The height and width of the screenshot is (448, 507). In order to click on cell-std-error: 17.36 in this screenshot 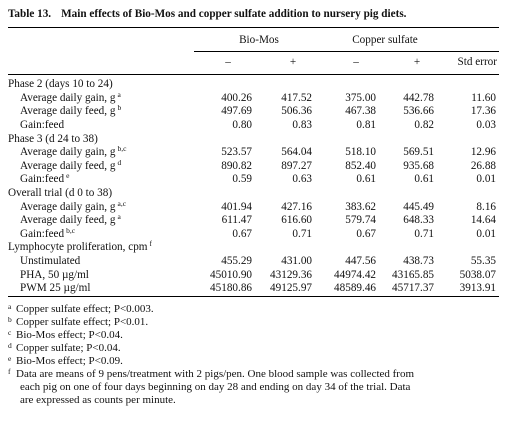, I will do `click(483, 111)`.